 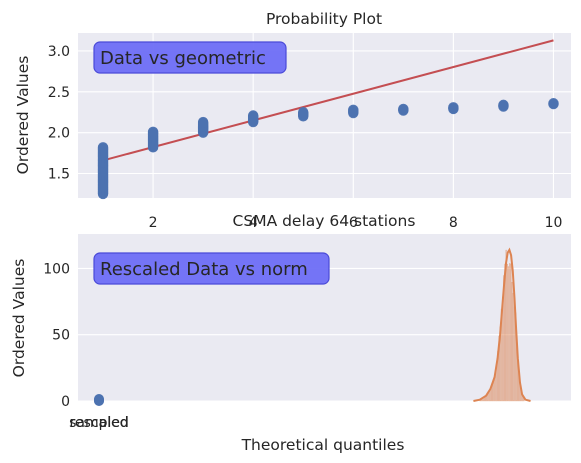 I want to click on top-y-tick-label: 1.5, so click(x=59, y=174).